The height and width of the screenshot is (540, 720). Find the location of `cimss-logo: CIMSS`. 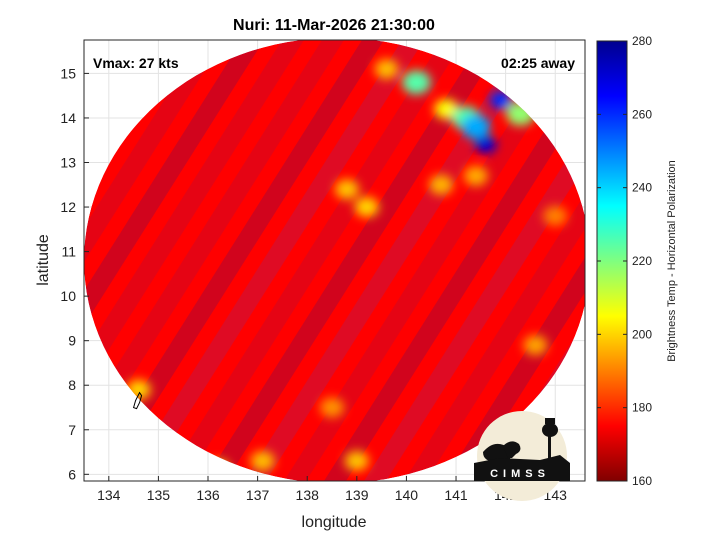

cimss-logo: CIMSS is located at coordinates (522, 456).